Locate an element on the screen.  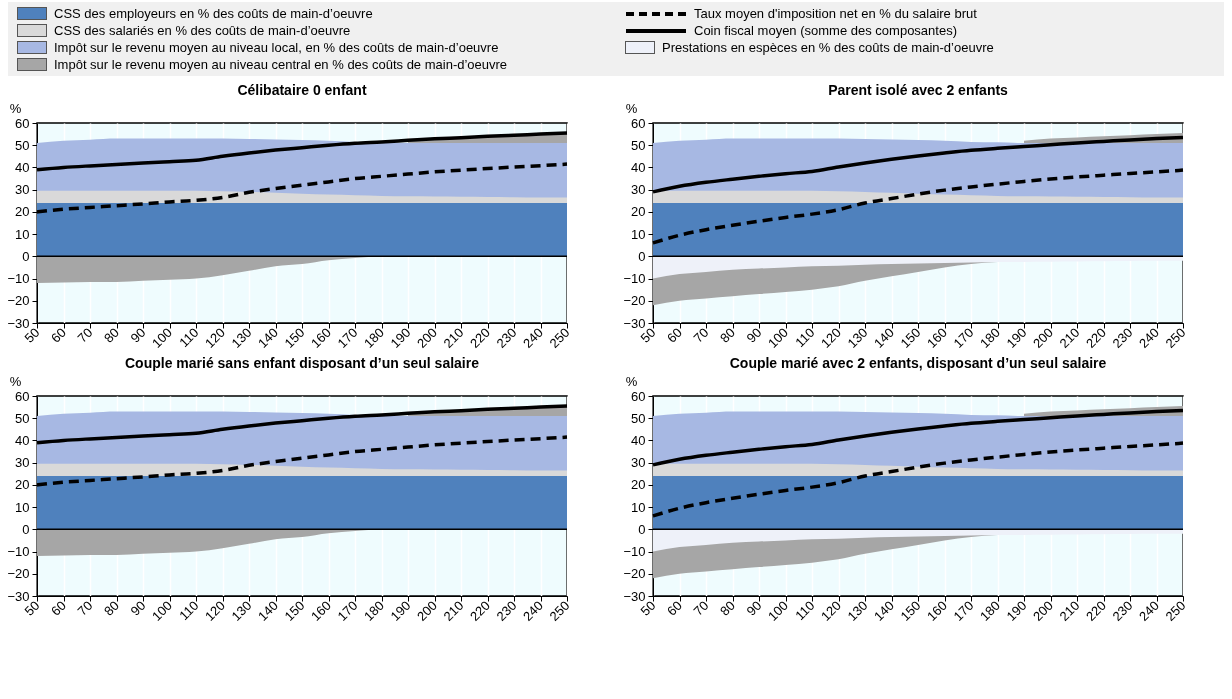
x-tick-label: 80 is located at coordinates (111, 335).